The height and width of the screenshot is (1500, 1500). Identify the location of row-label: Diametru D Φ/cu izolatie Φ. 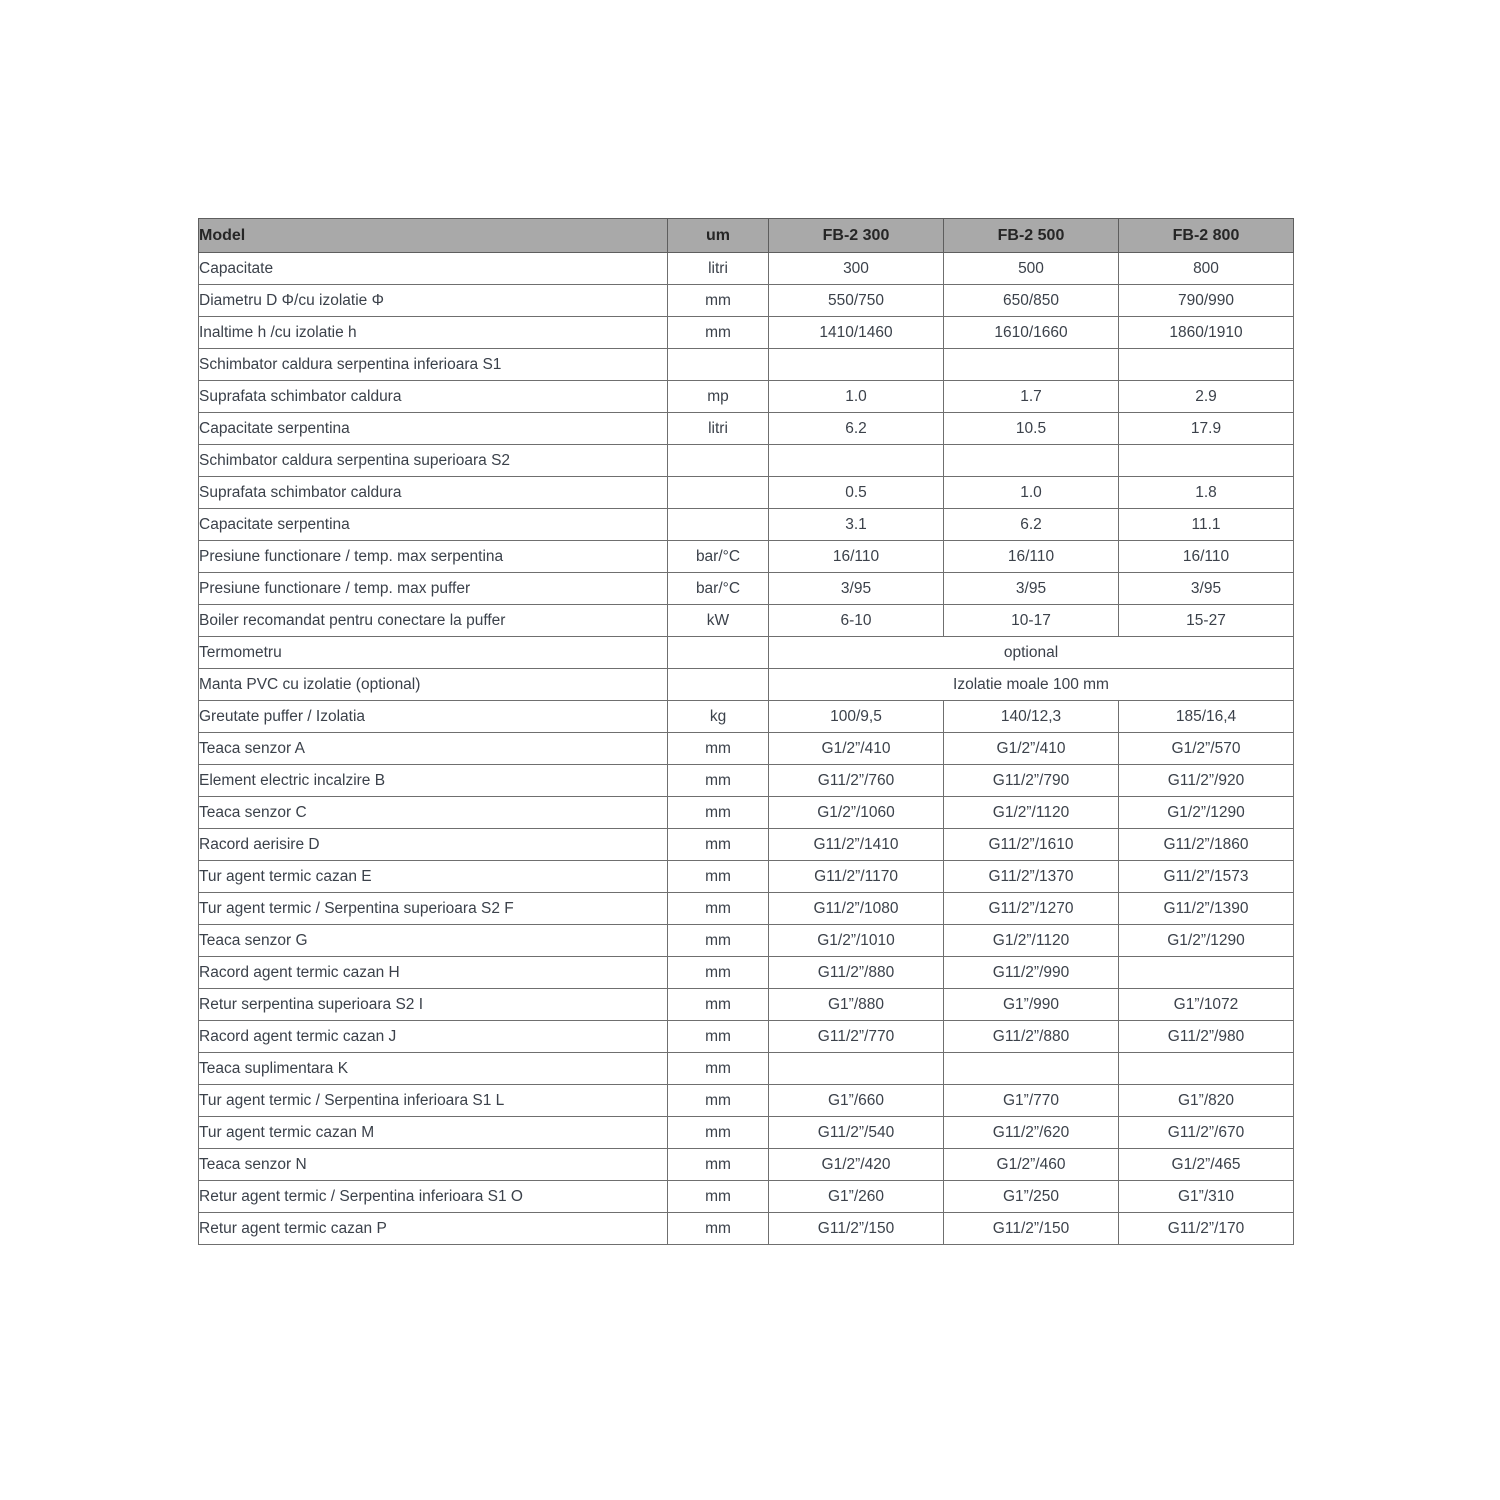
(433, 300).